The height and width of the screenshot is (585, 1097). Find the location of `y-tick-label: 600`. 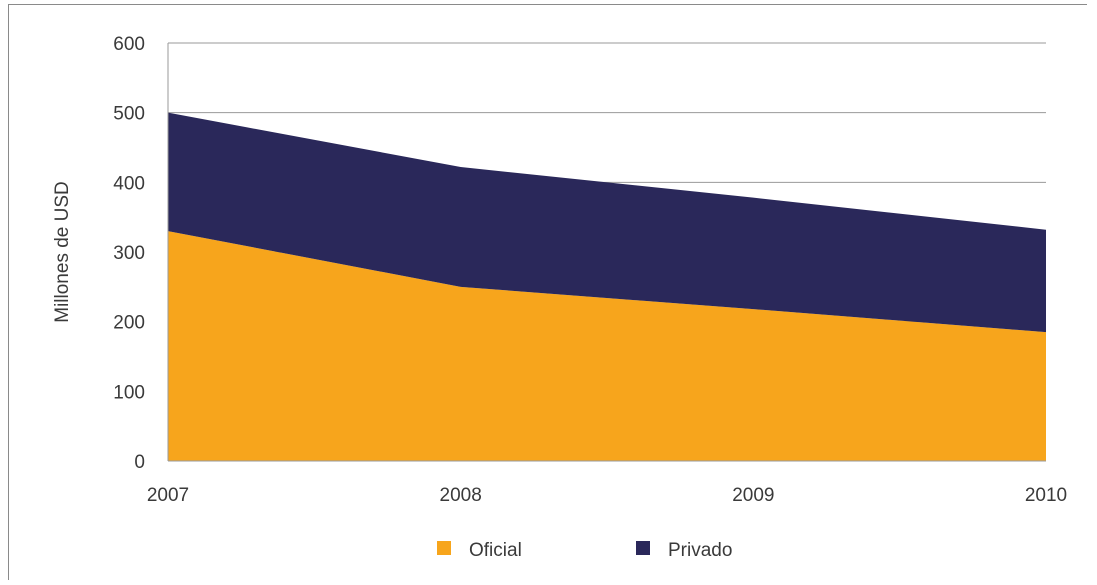

y-tick-label: 600 is located at coordinates (129, 44).